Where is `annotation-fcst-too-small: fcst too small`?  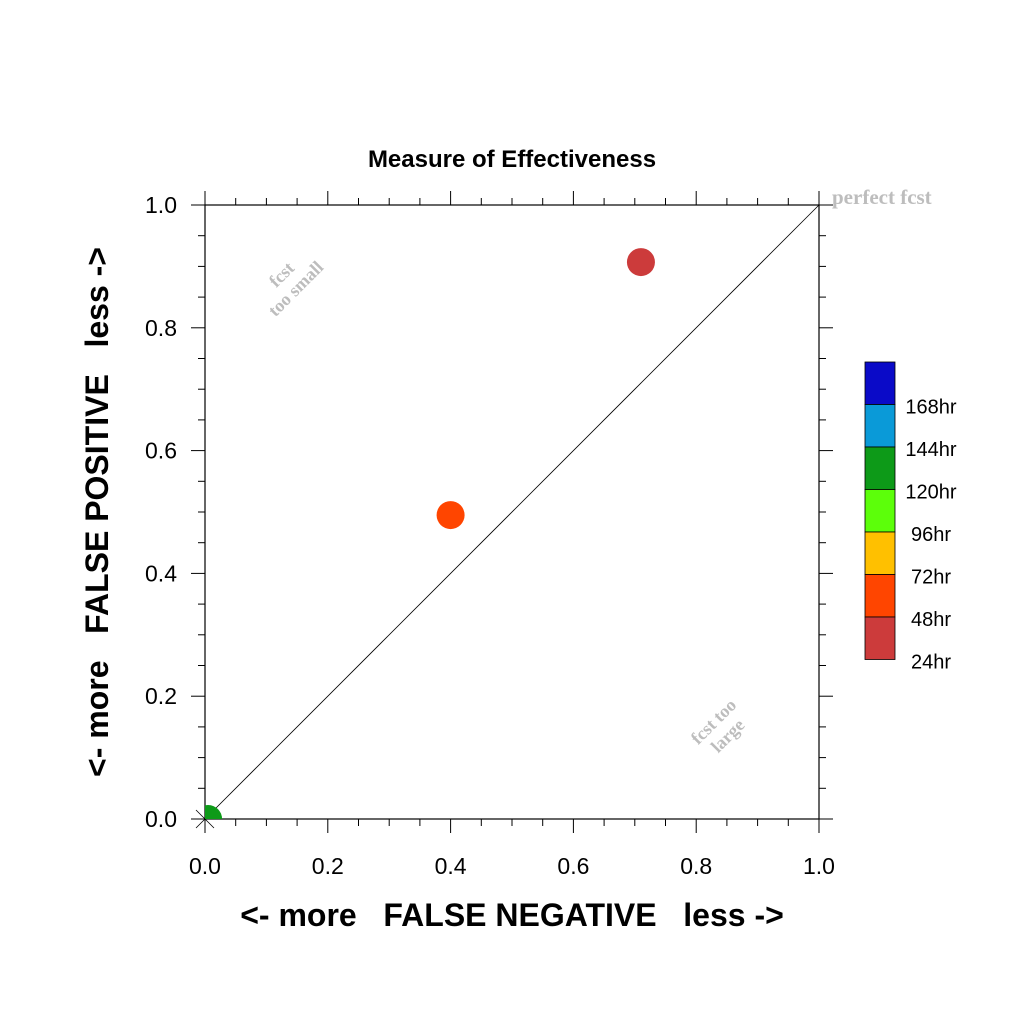 annotation-fcst-too-small: fcst too small is located at coordinates (295, 288).